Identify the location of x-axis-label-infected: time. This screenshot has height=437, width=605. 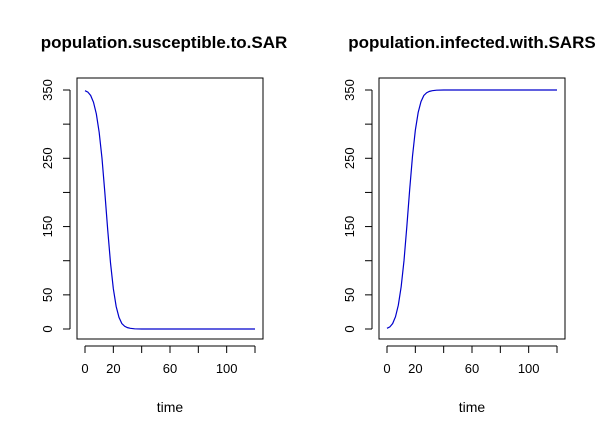
(472, 407).